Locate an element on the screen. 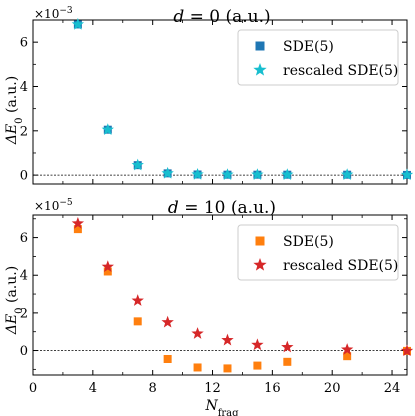 Image resolution: width=415 pixels, height=416 pixels. x-tick-label: 0 is located at coordinates (33, 388).